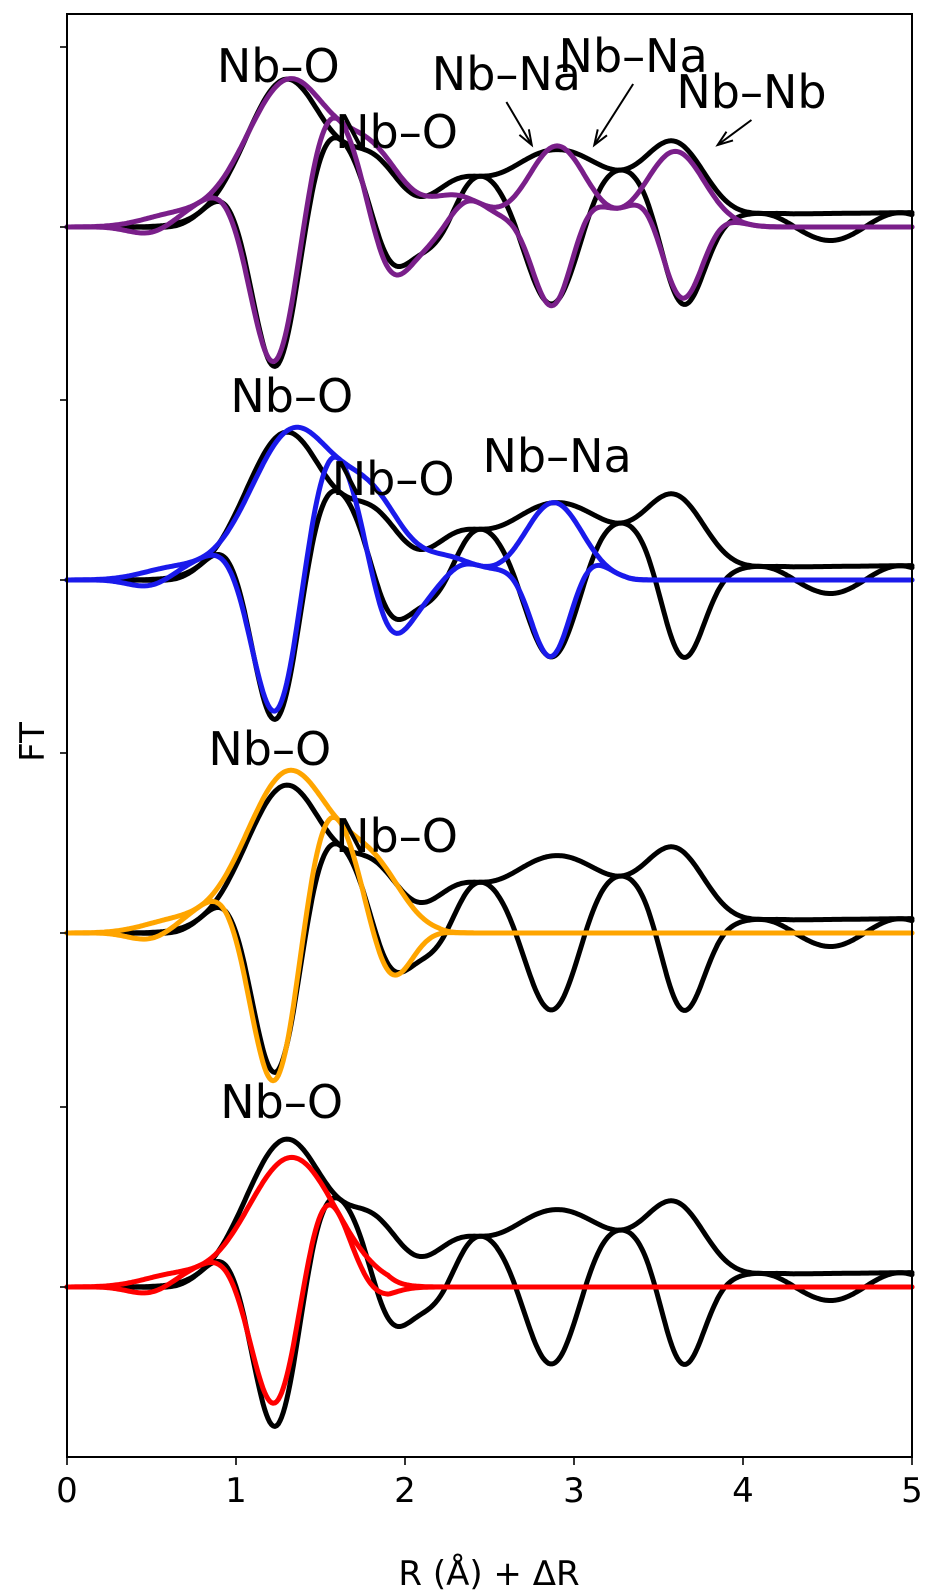 This screenshot has width=940, height=1591. Describe the element at coordinates (33, 742) in the screenshot. I see `y-axis-label: FT` at that location.